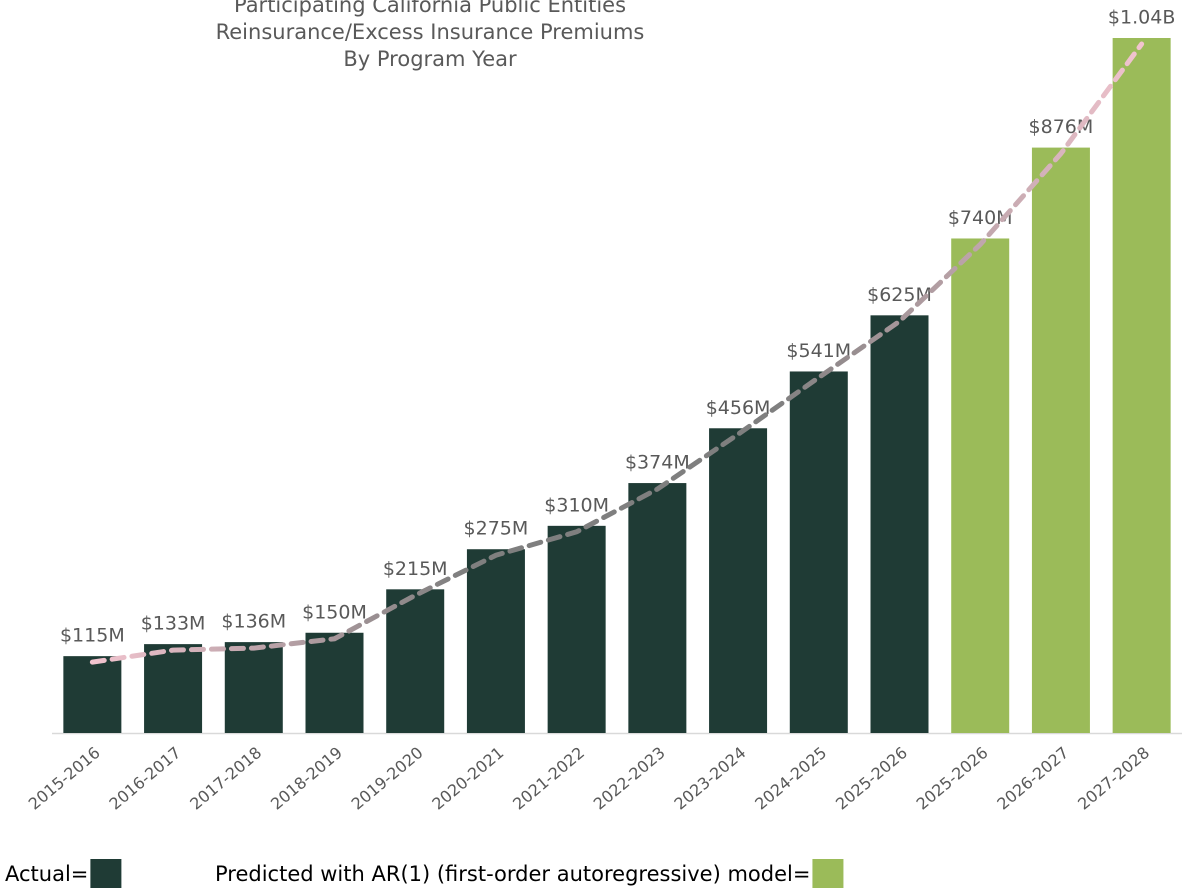 The width and height of the screenshot is (1182, 888). What do you see at coordinates (387, 778) in the screenshot?
I see `x-tick-label: 2019-2020` at bounding box center [387, 778].